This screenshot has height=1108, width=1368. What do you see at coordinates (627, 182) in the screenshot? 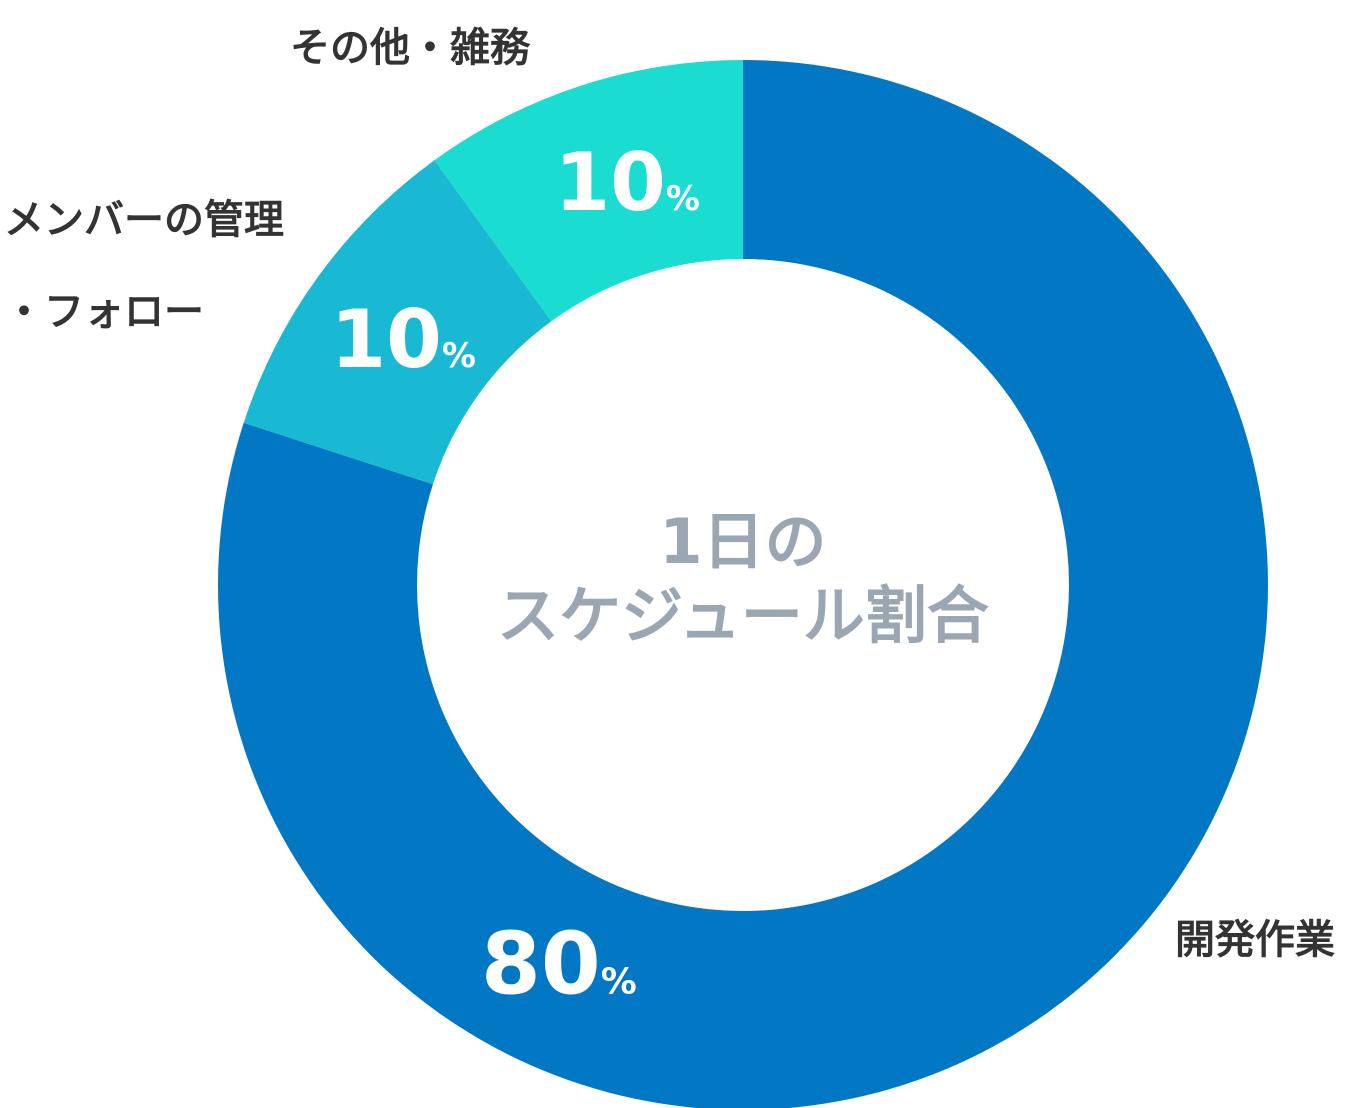
I see `data-label-misc: 10%` at bounding box center [627, 182].